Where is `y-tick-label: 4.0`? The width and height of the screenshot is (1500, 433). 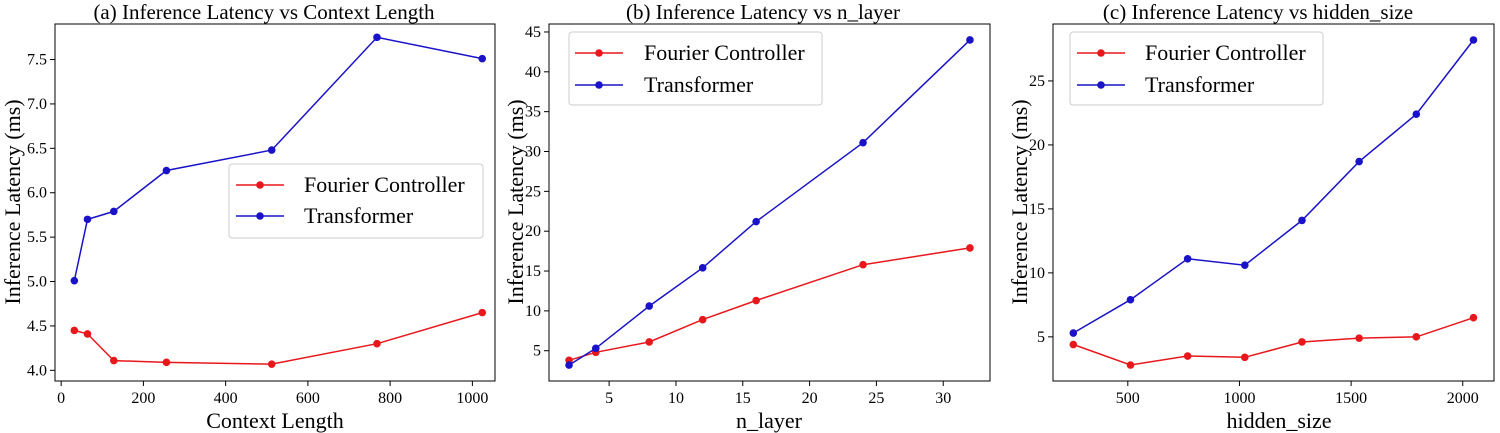
y-tick-label: 4.0 is located at coordinates (37, 370).